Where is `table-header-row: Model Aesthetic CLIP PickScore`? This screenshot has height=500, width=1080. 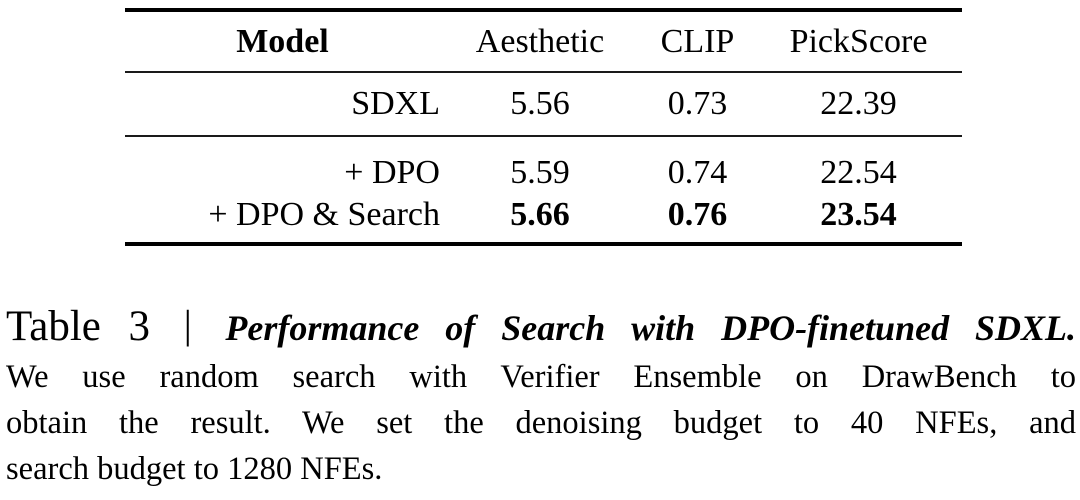 table-header-row: Model Aesthetic CLIP PickScore is located at coordinates (543, 41).